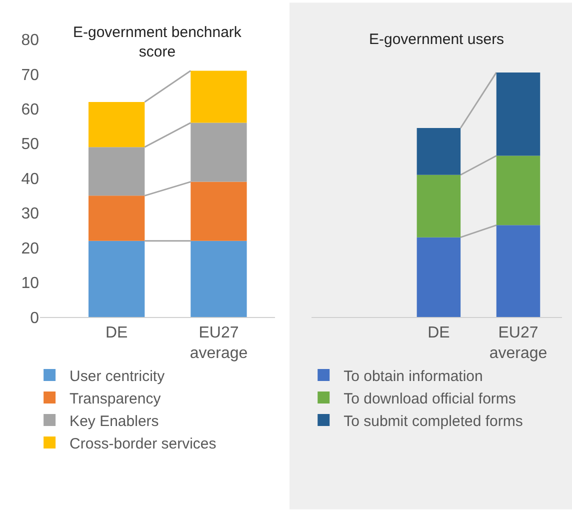 The width and height of the screenshot is (572, 515). What do you see at coordinates (114, 421) in the screenshot?
I see `legend-label: Key Enablers` at bounding box center [114, 421].